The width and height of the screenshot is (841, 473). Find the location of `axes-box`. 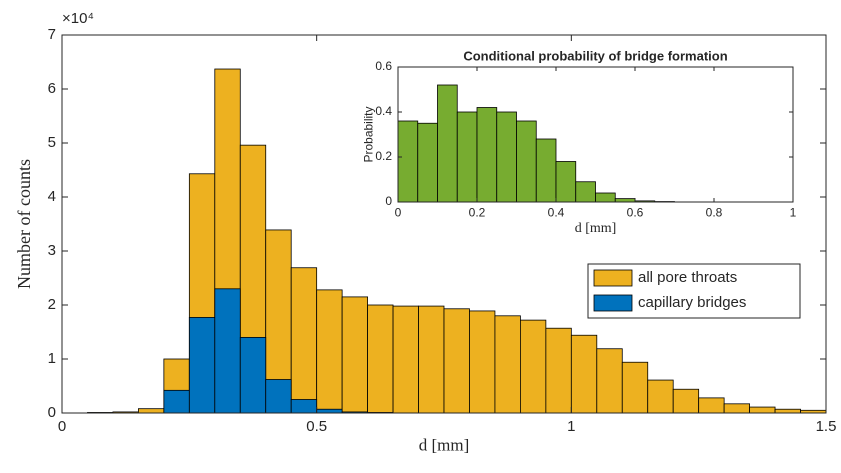

axes-box is located at coordinates (595, 134).